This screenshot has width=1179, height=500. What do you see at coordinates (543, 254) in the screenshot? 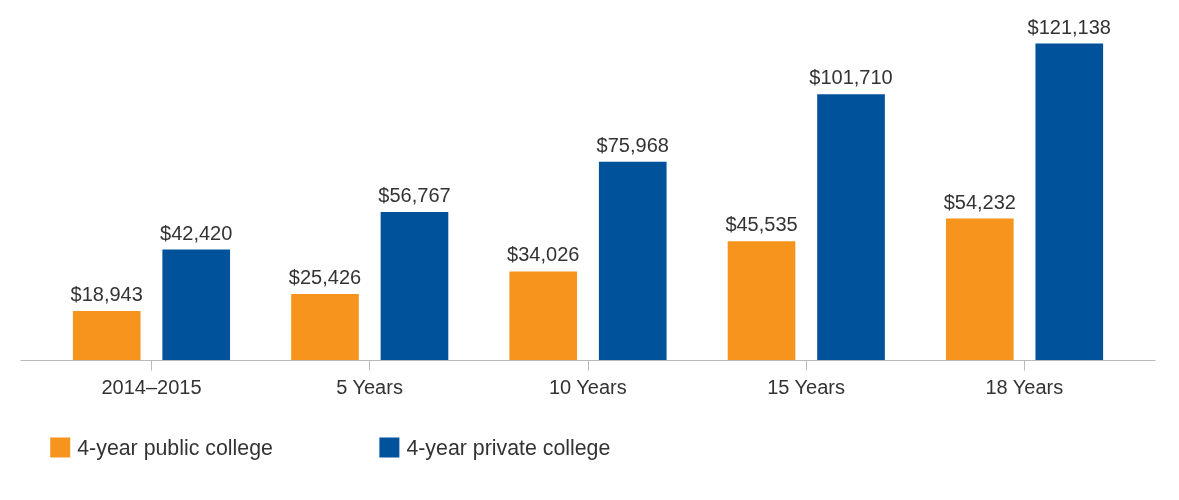
I see `data-label: $34,026` at bounding box center [543, 254].